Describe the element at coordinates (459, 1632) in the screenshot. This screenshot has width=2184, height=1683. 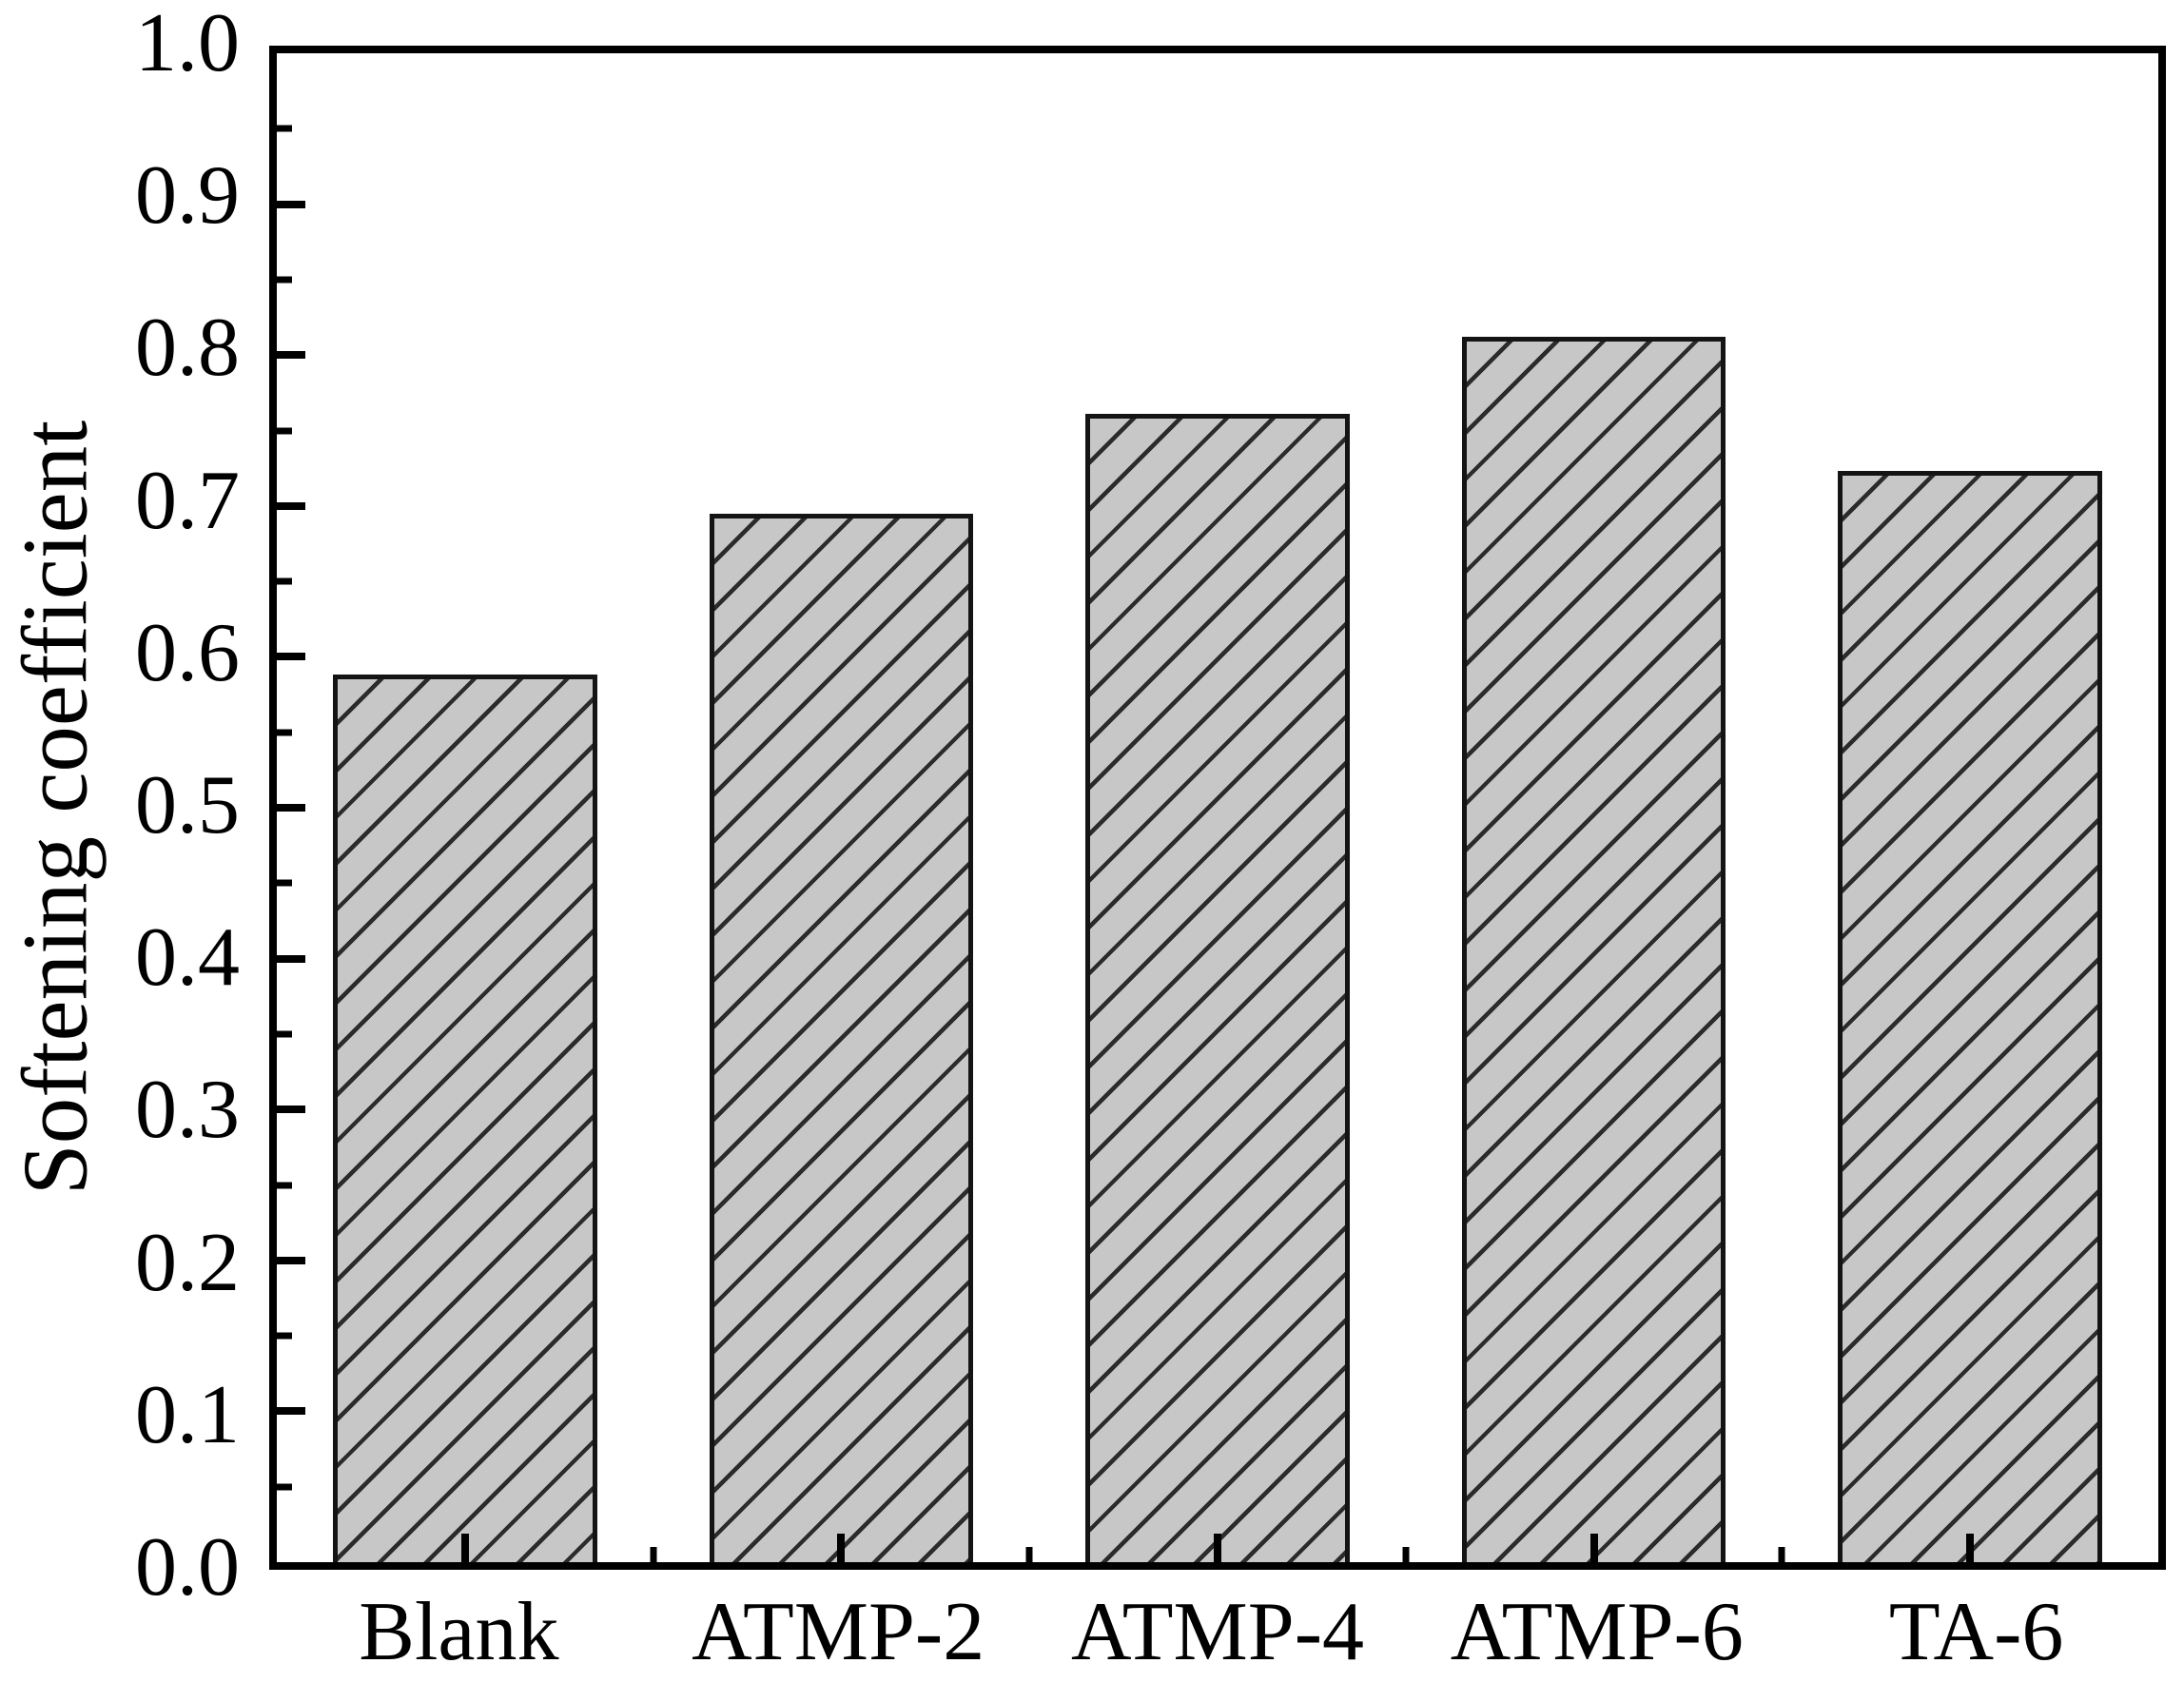
I see `x-tick-label-blank: Blank` at that location.